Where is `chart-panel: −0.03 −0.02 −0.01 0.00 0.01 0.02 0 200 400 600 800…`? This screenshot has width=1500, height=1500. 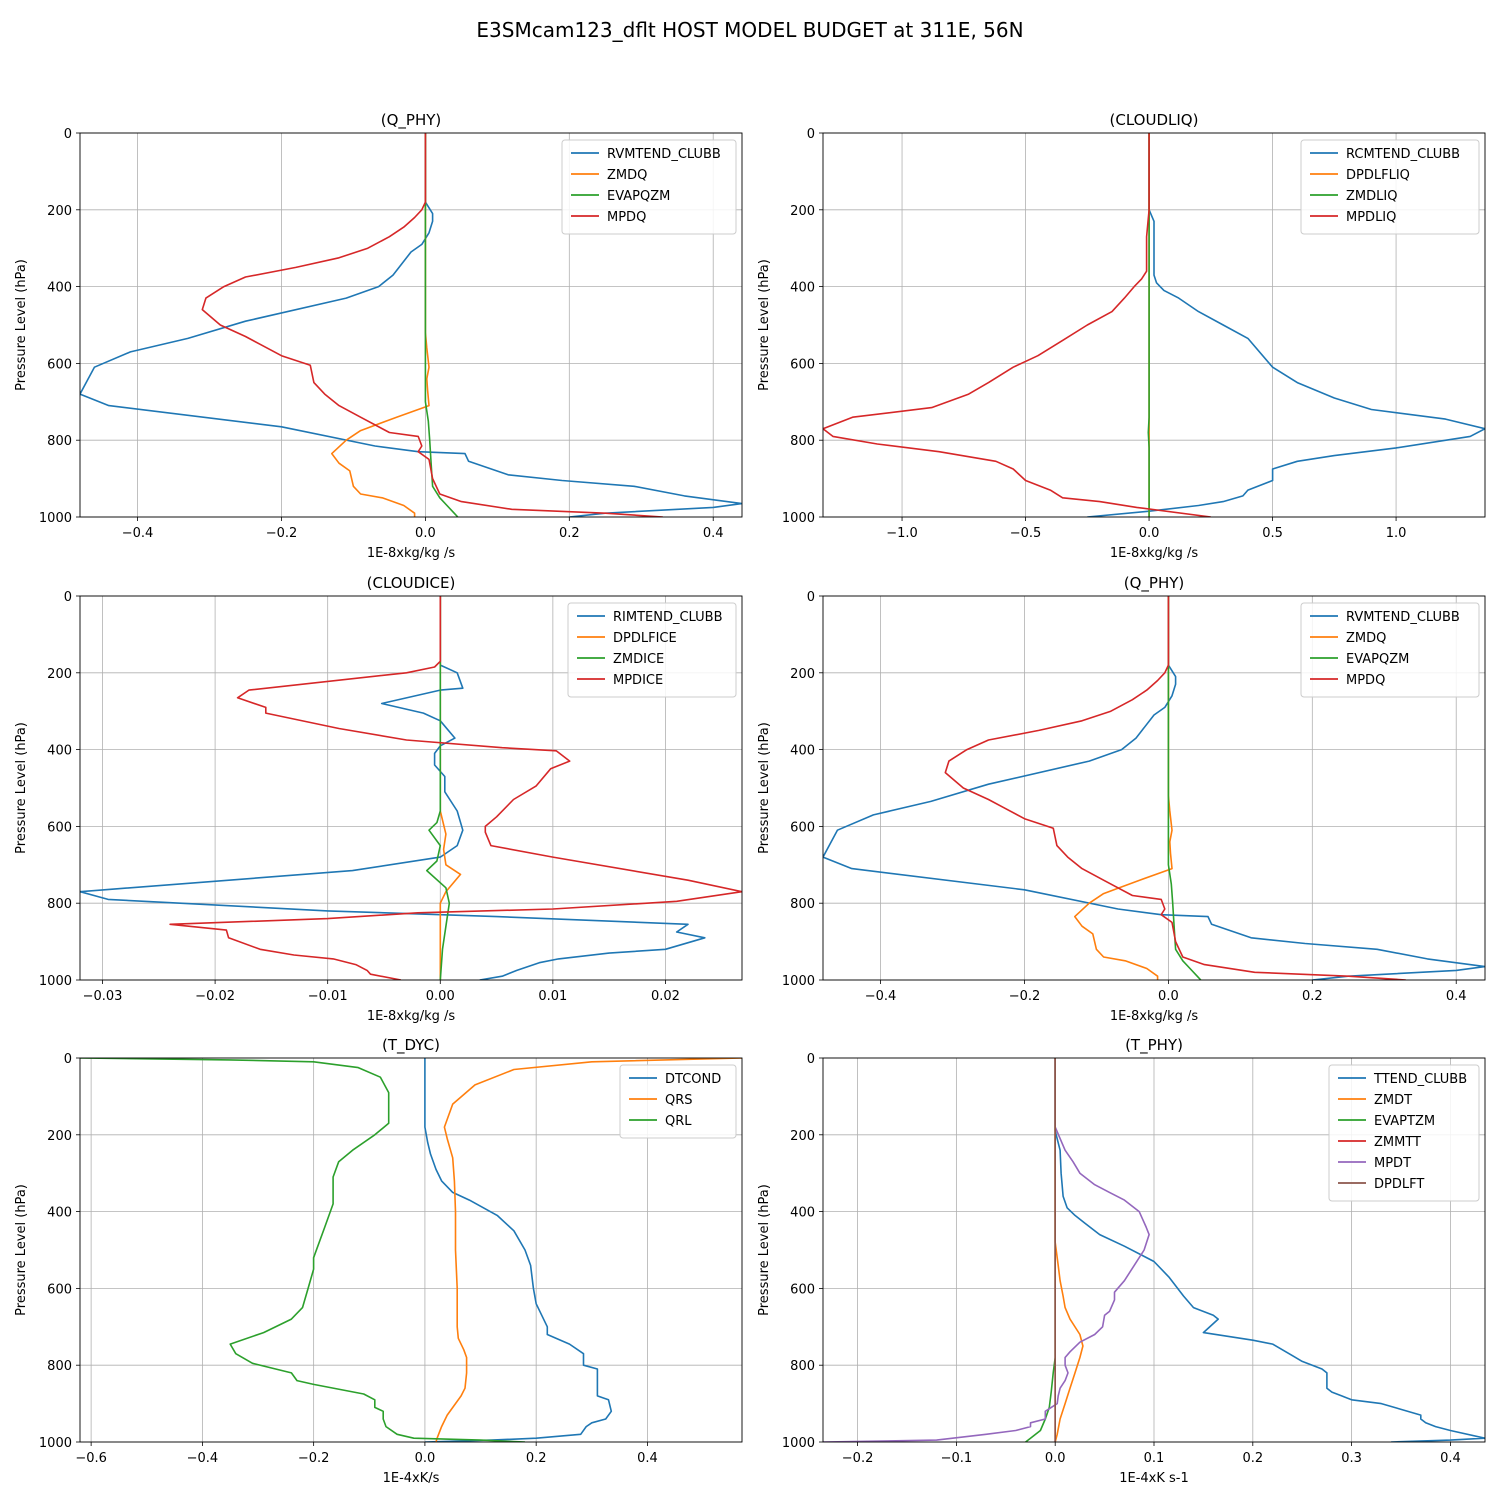 chart-panel: −0.03 −0.02 −0.01 0.00 0.01 0.02 0 200 400 600 800… is located at coordinates (378, 799).